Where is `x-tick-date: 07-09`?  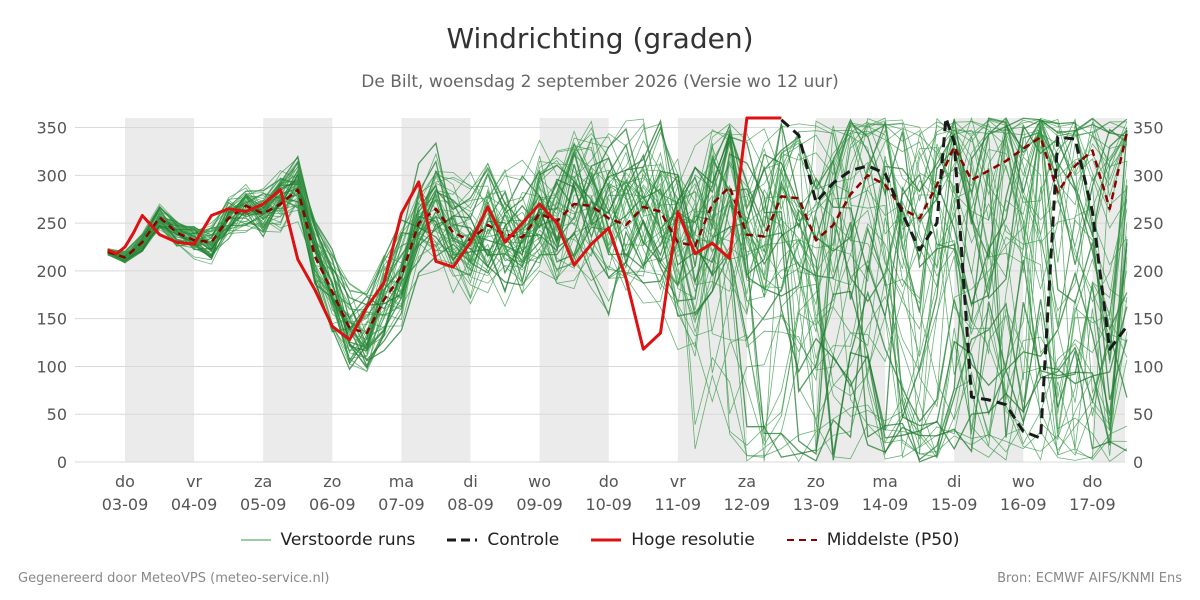 x-tick-date: 07-09 is located at coordinates (401, 504).